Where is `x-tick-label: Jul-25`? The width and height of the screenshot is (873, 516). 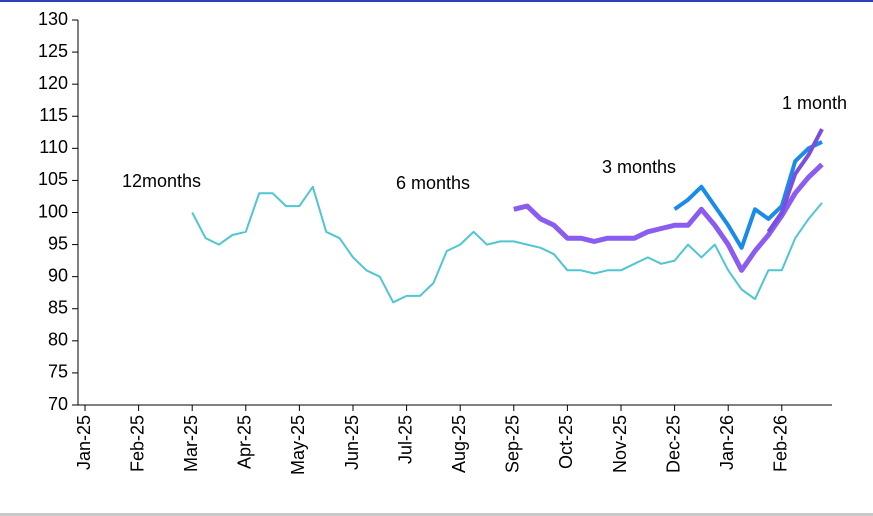
x-tick-label: Jul-25 is located at coordinates (405, 439).